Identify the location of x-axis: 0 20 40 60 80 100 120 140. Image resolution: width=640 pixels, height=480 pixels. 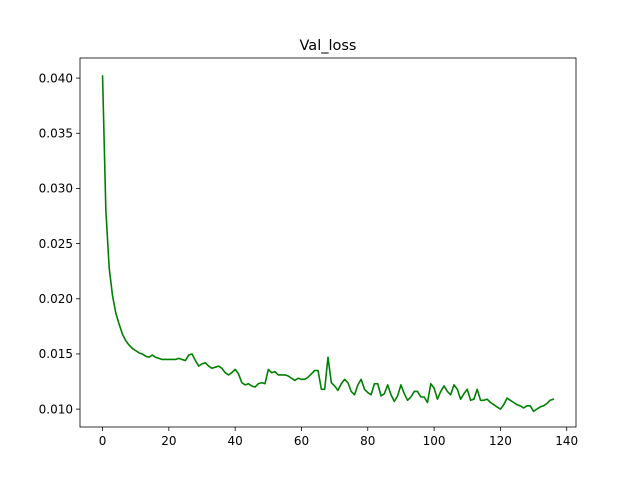
(338, 437).